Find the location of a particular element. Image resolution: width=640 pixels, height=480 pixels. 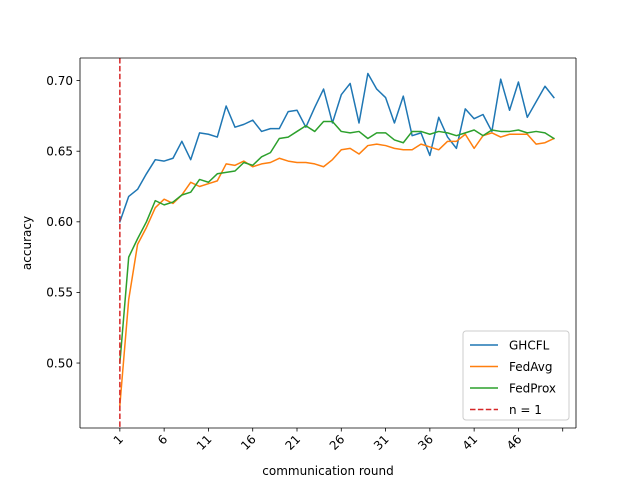

y-axis-ticks: 0.50 0.55 0.60 0.65 0.70 is located at coordinates (63, 222).